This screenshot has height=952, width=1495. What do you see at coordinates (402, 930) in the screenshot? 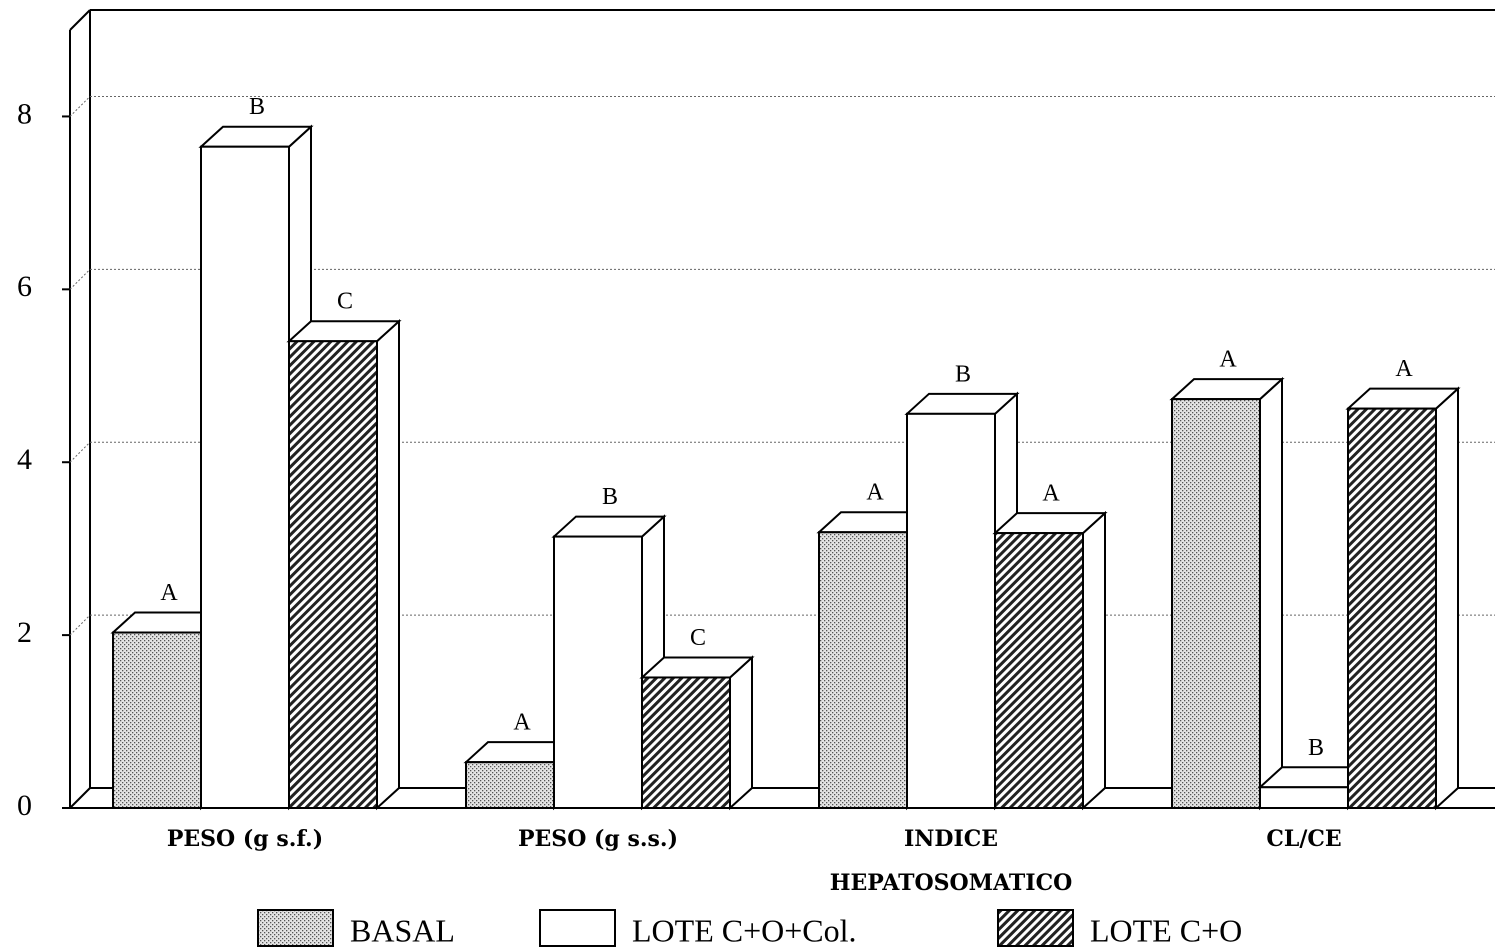
I see `legend-label: BASAL` at bounding box center [402, 930].